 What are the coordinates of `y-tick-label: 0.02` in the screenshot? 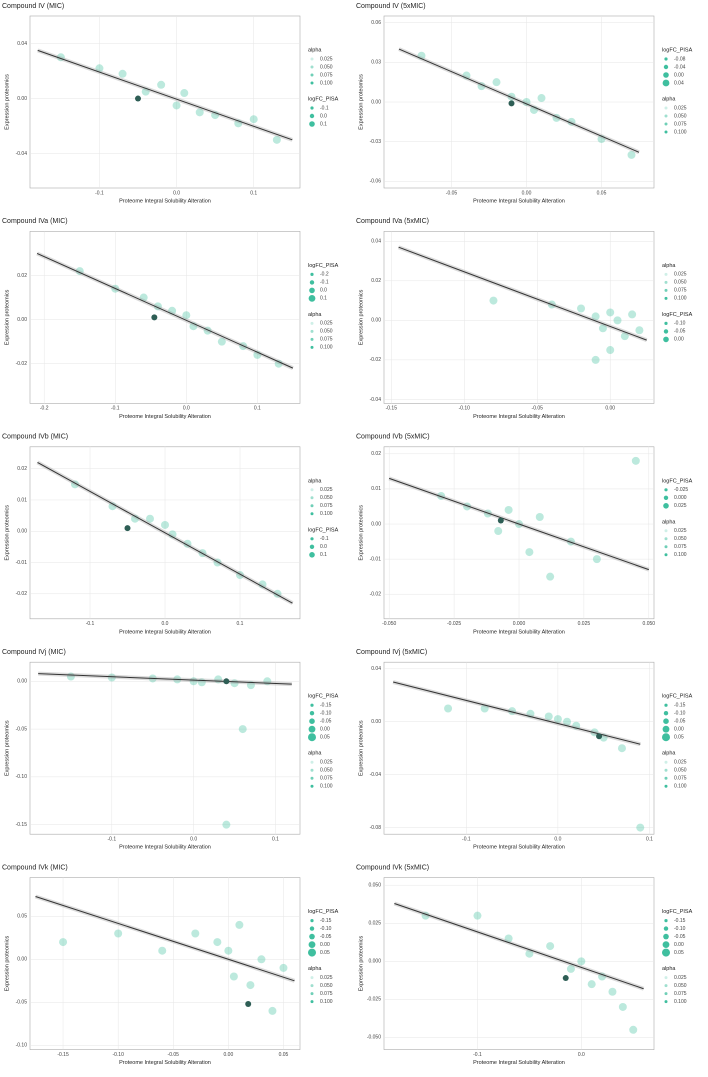 It's located at (22, 276).